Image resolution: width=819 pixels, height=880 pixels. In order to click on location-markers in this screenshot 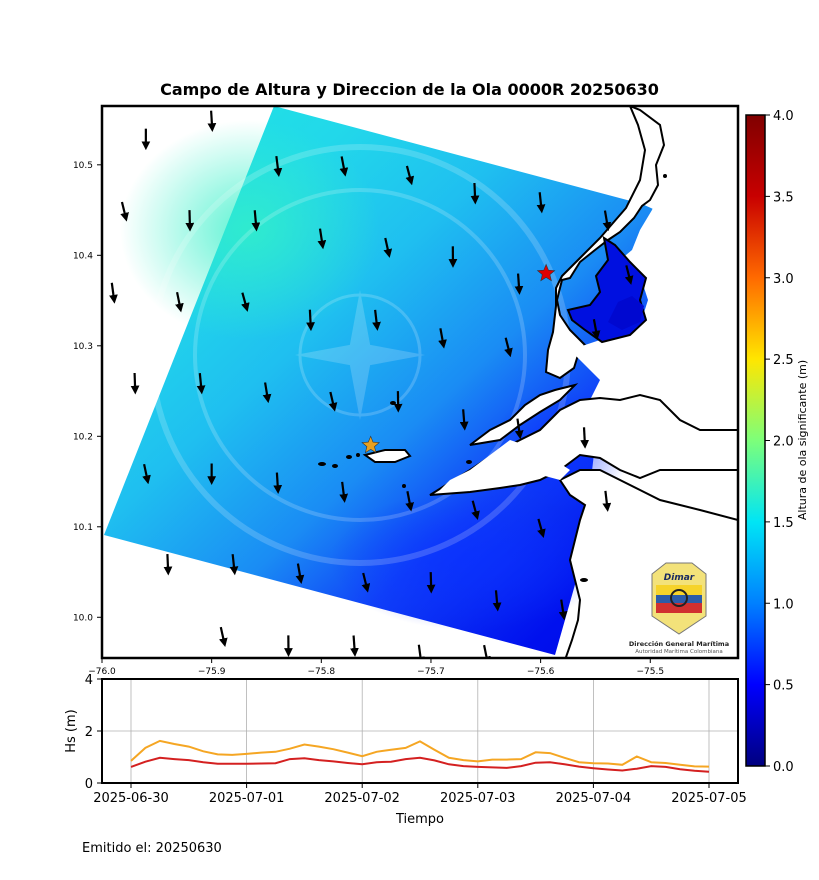, I will do `click(458, 358)`.